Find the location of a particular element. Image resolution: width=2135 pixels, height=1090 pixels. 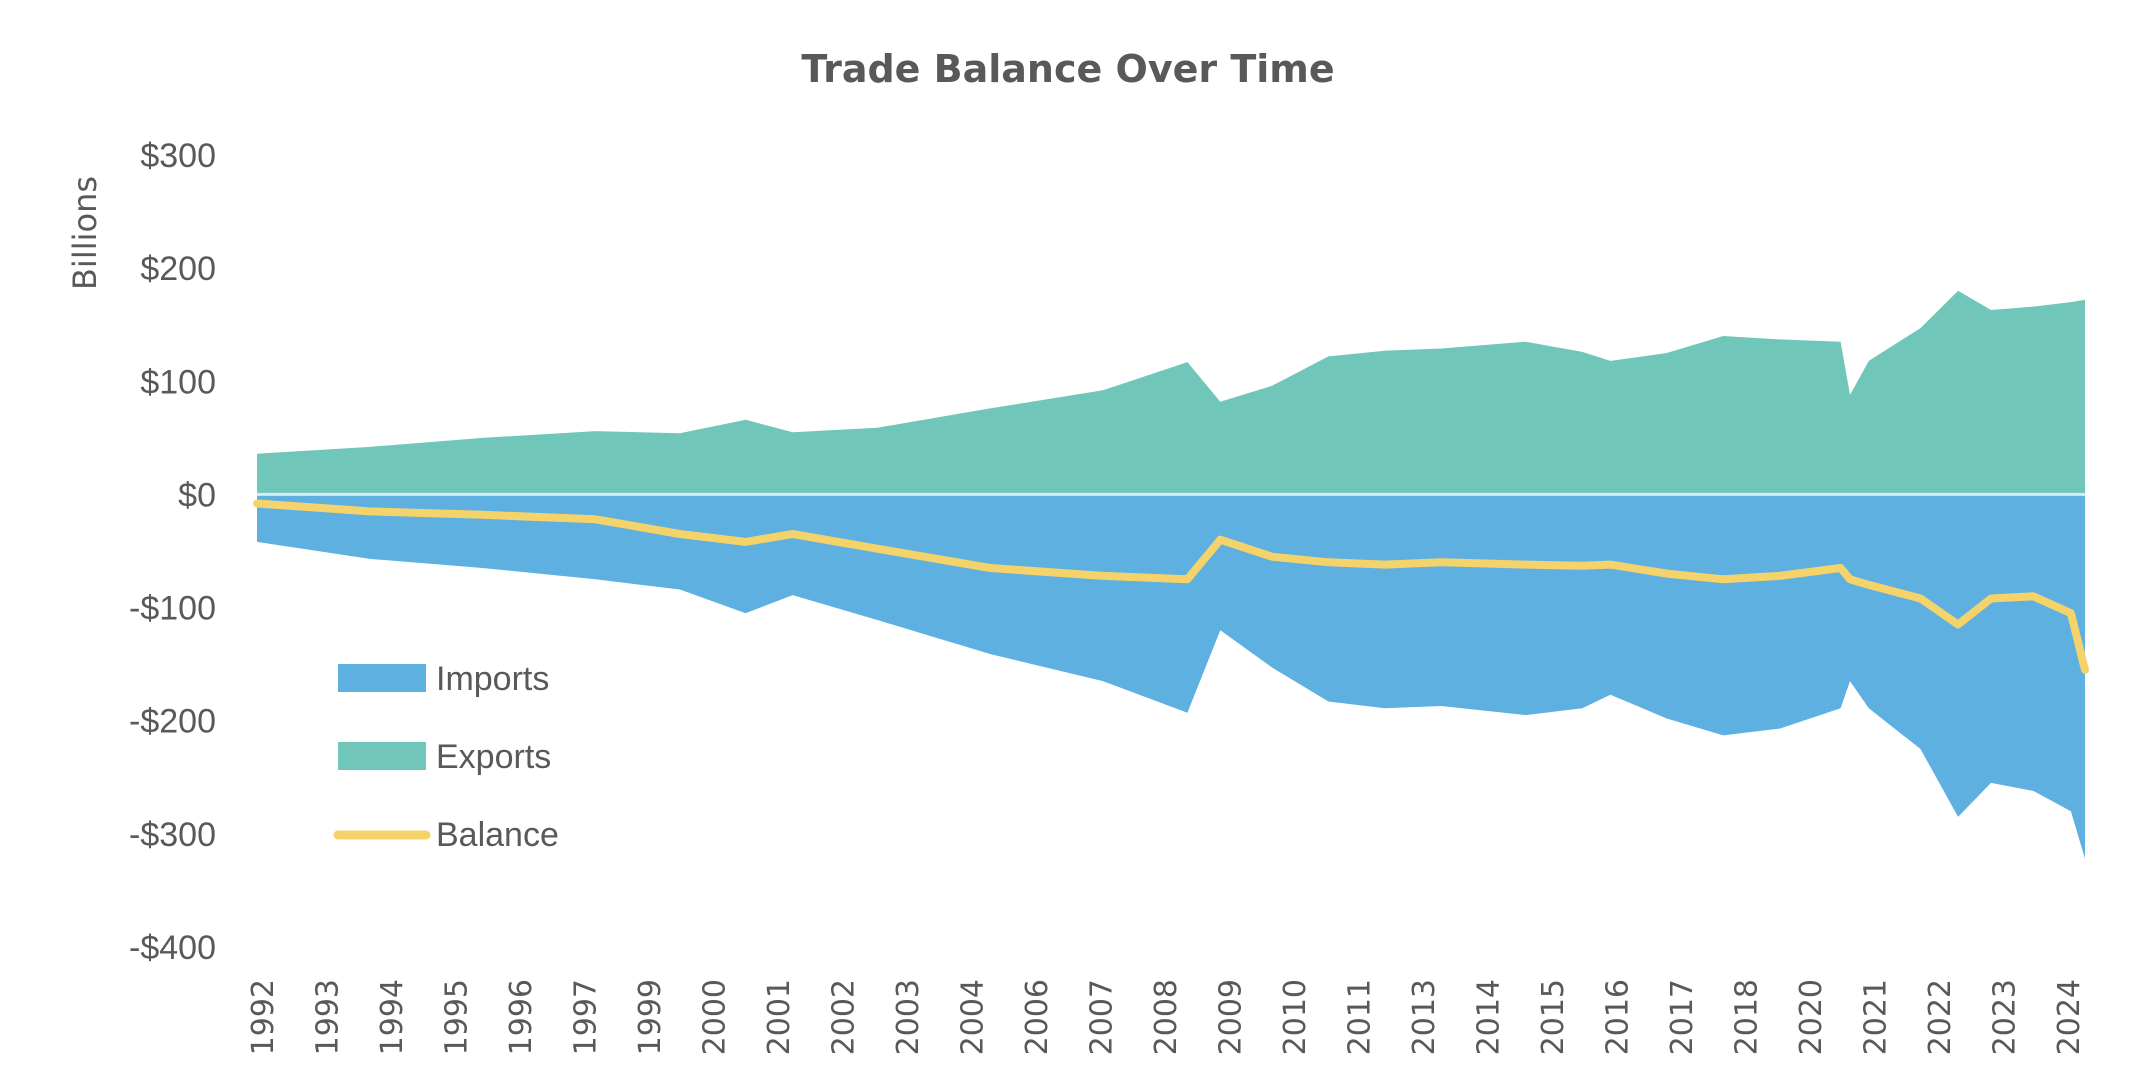

y-tick-label: $0 is located at coordinates (197, 495).